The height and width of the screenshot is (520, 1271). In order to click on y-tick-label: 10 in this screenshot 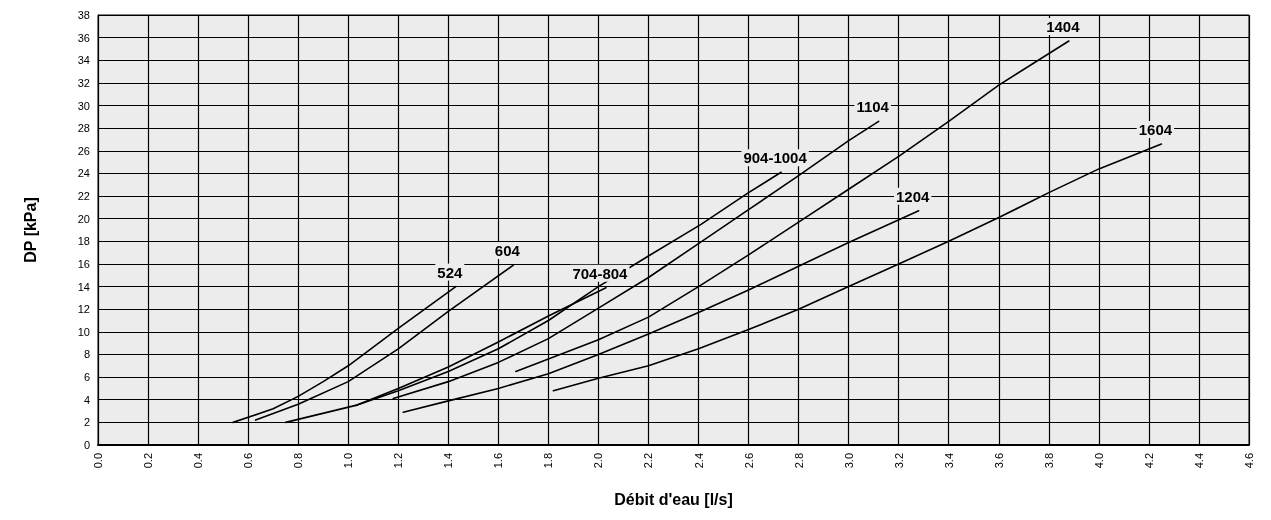, I will do `click(83, 331)`.